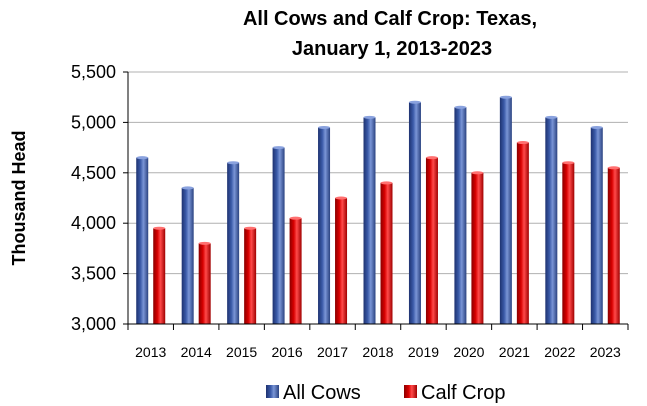 The width and height of the screenshot is (647, 406). Describe the element at coordinates (233, 163) in the screenshot. I see `bar-cap-all-cows-2015` at that location.